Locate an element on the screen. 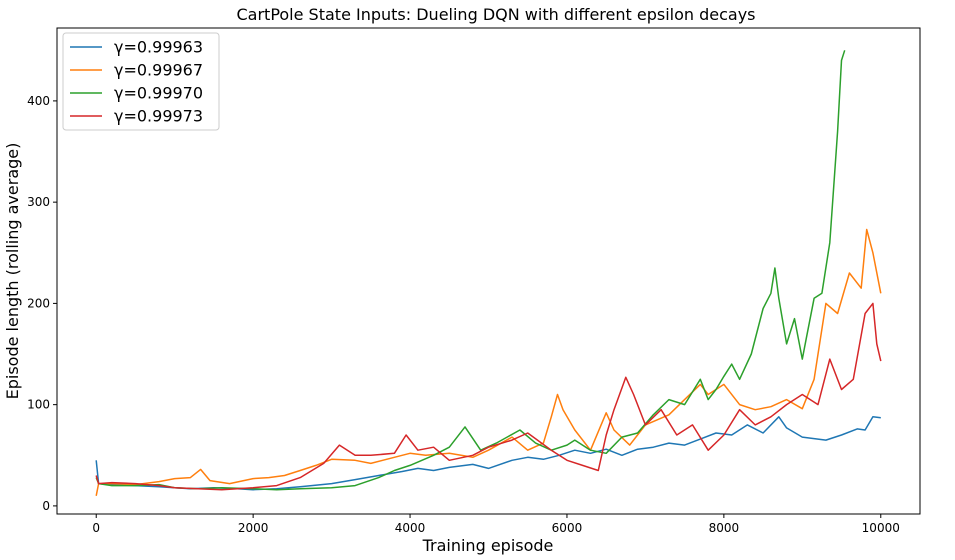 The width and height of the screenshot is (955, 560). legend-label-3: γ=0.99970 is located at coordinates (158, 93).